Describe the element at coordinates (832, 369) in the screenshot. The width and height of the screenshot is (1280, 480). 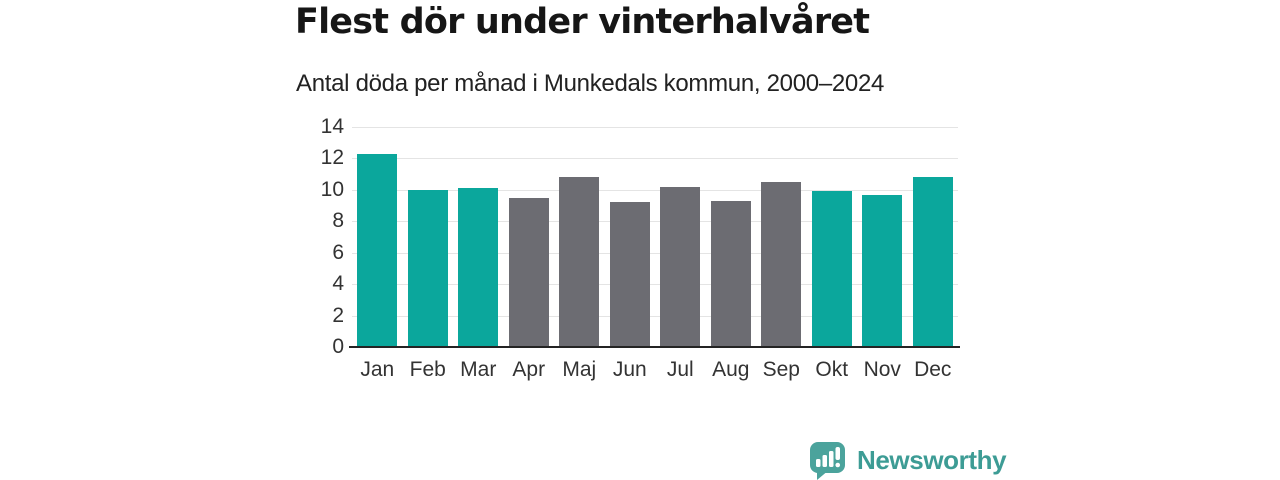
I see `x-tick-label-okt: Okt` at that location.